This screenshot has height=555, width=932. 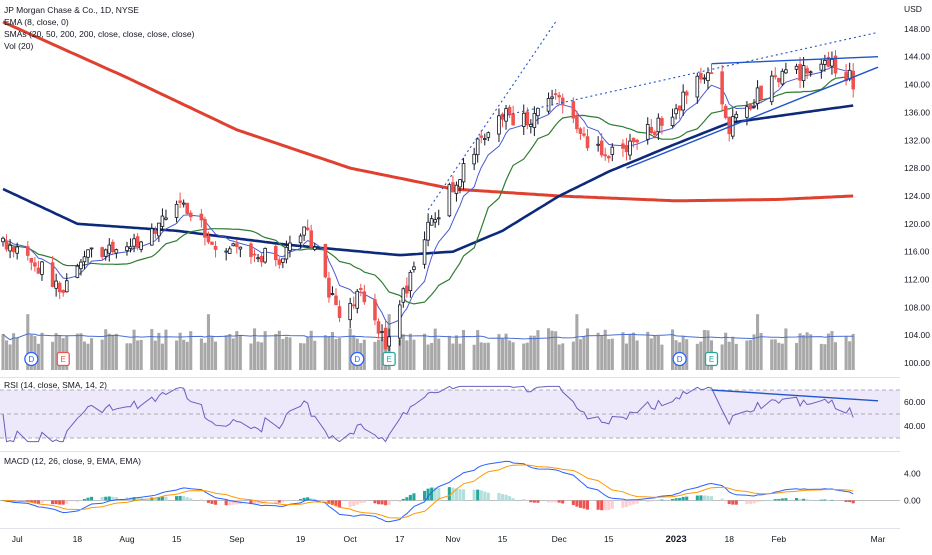 What do you see at coordinates (917, 140) in the screenshot?
I see `price-axis-label: 132.00` at bounding box center [917, 140].